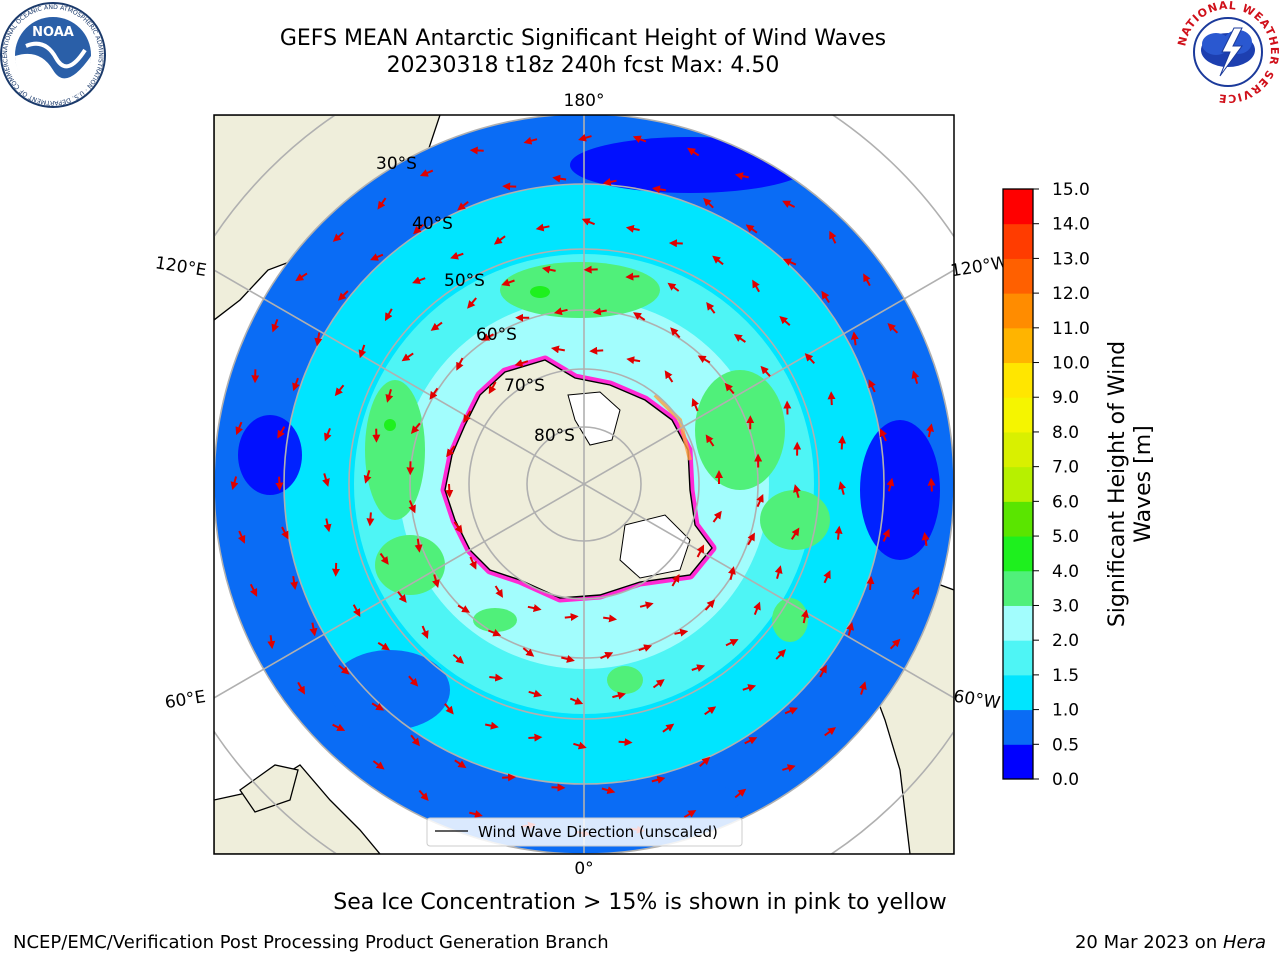  I want to click on chart-subtitle: 20230318 t18z 240h fcst Max: 4.50, so click(583, 65).